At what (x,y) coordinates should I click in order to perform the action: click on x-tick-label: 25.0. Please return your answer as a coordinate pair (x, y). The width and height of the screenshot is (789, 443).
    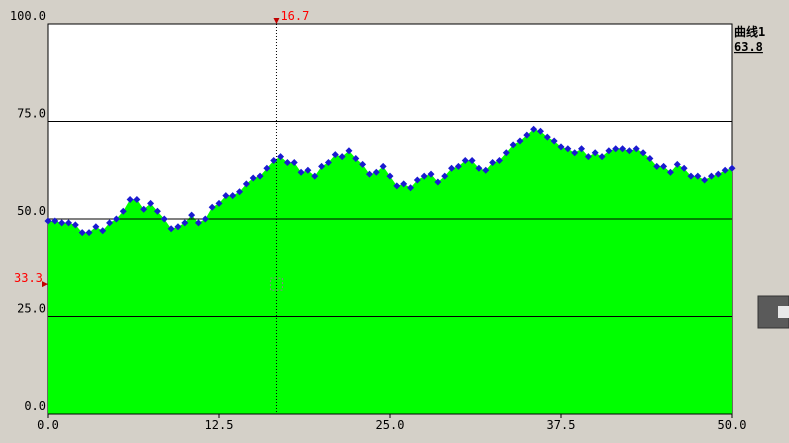
    Looking at the image, I should click on (390, 425).